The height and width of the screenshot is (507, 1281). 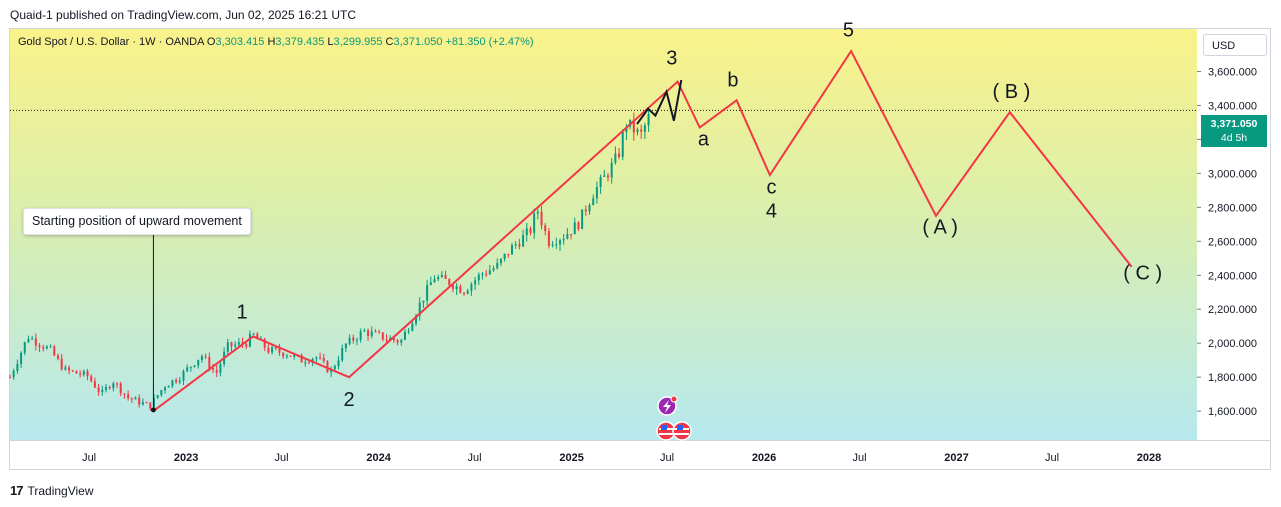 What do you see at coordinates (211, 42) in the screenshot?
I see `open-label: O` at bounding box center [211, 42].